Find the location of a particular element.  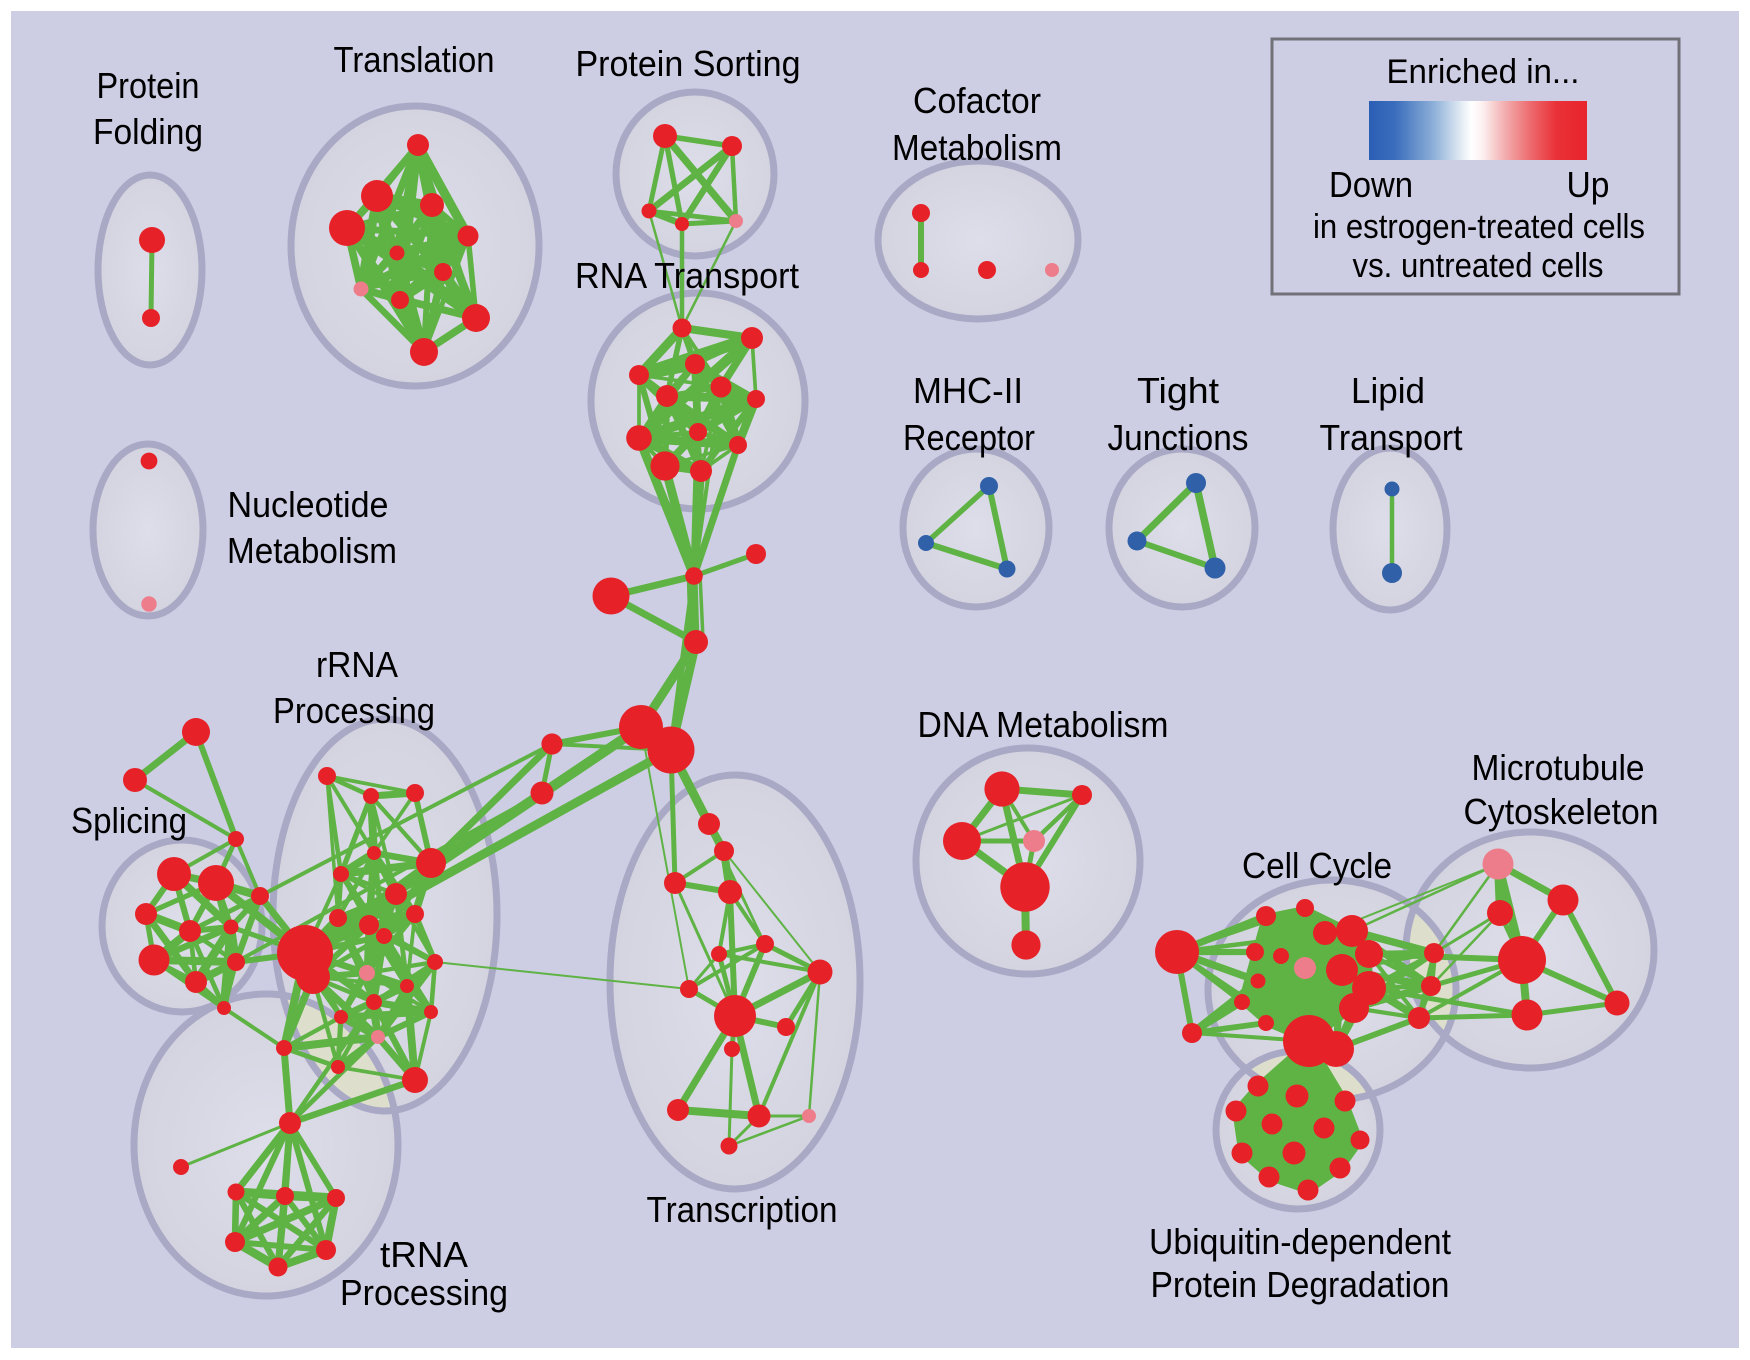

svg-text: tRNA is located at coordinates (424, 1254).